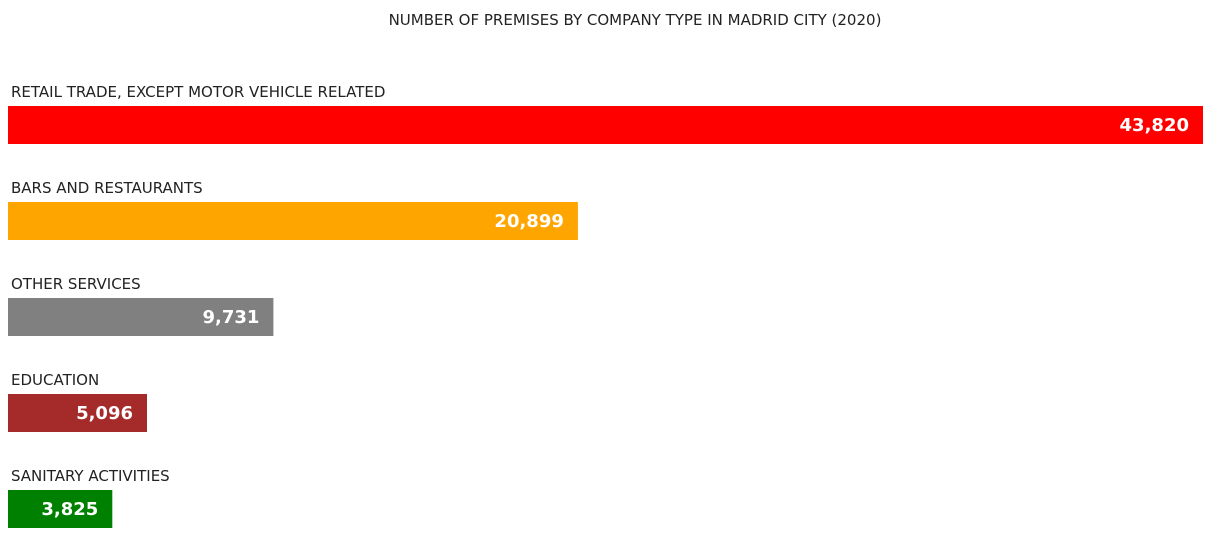 The height and width of the screenshot is (548, 1212). Describe the element at coordinates (107, 188) in the screenshot. I see `category-label-bars-and-restaurants: BARS AND RESTAURANTS` at that location.